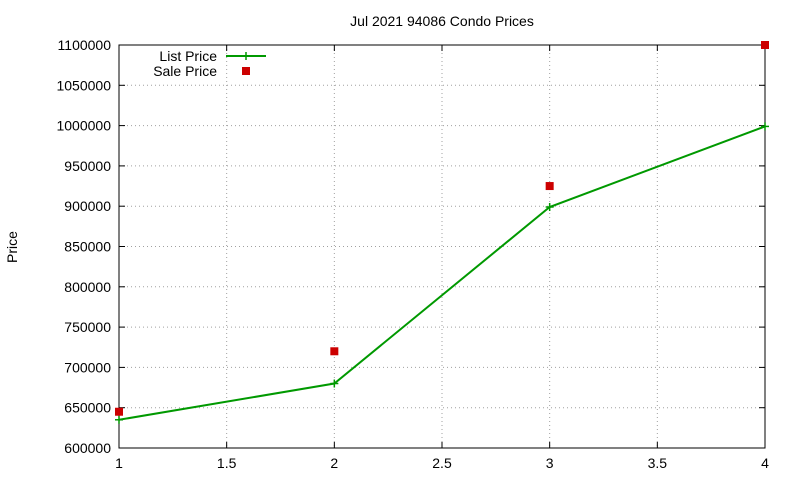  What do you see at coordinates (185, 71) in the screenshot?
I see `legend-label: Sale Price` at bounding box center [185, 71].